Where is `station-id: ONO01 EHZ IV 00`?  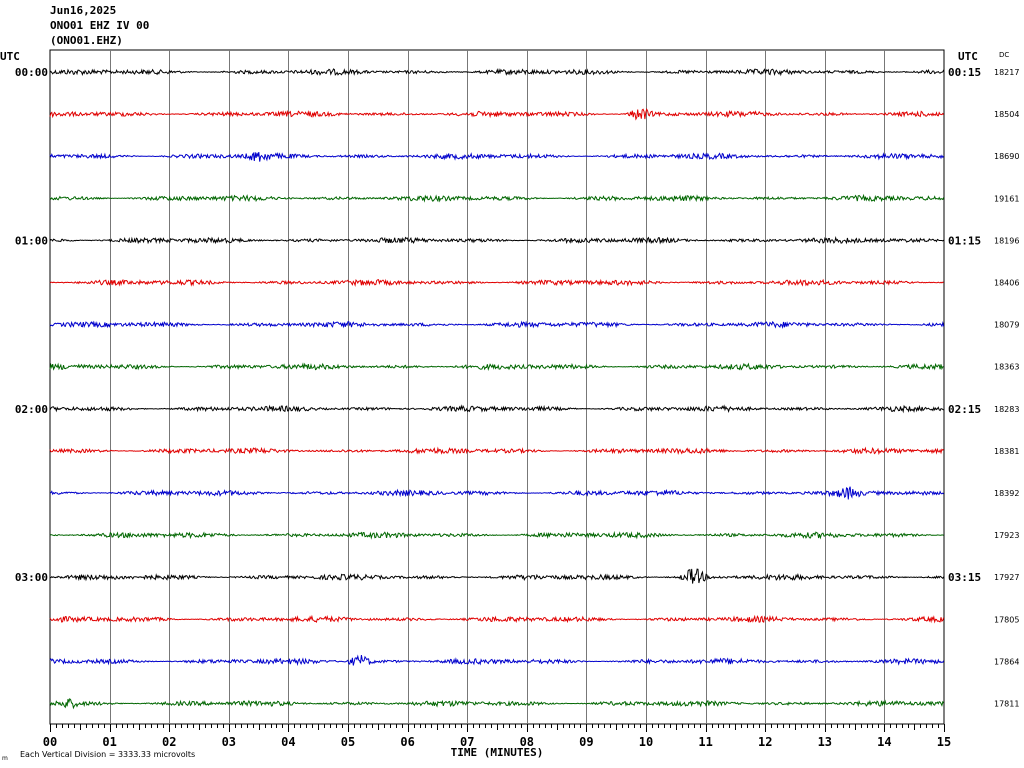 station-id: ONO01 EHZ IV 00 is located at coordinates (100, 25).